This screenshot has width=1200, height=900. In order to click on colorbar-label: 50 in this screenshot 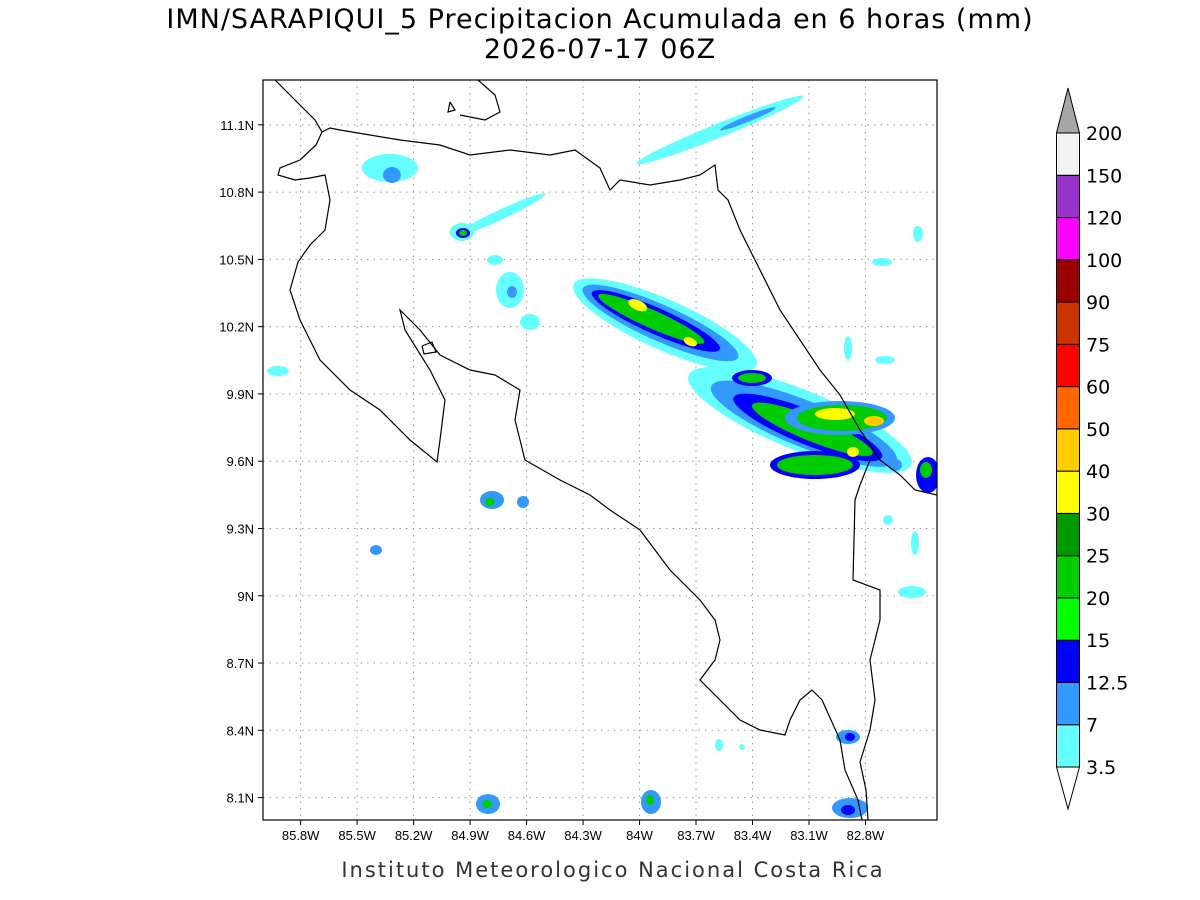, I will do `click(1098, 430)`.